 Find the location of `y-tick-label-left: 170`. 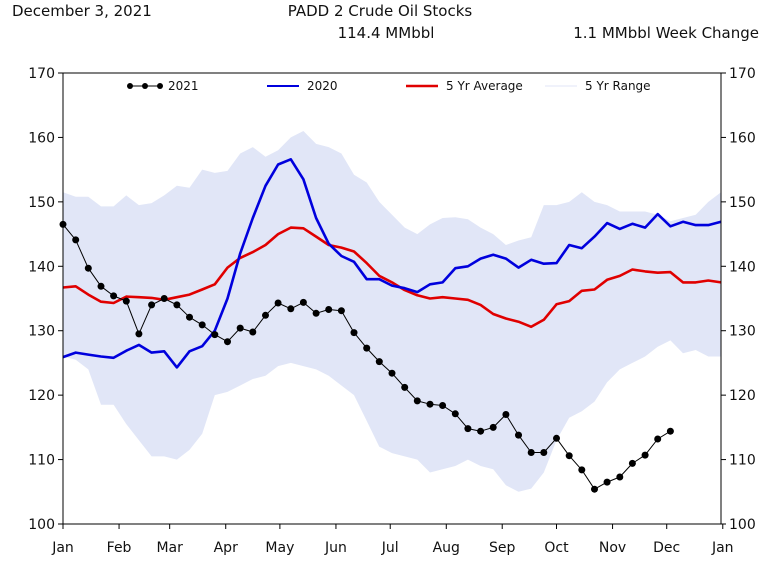

y-tick-label-left: 170 is located at coordinates (41, 74).